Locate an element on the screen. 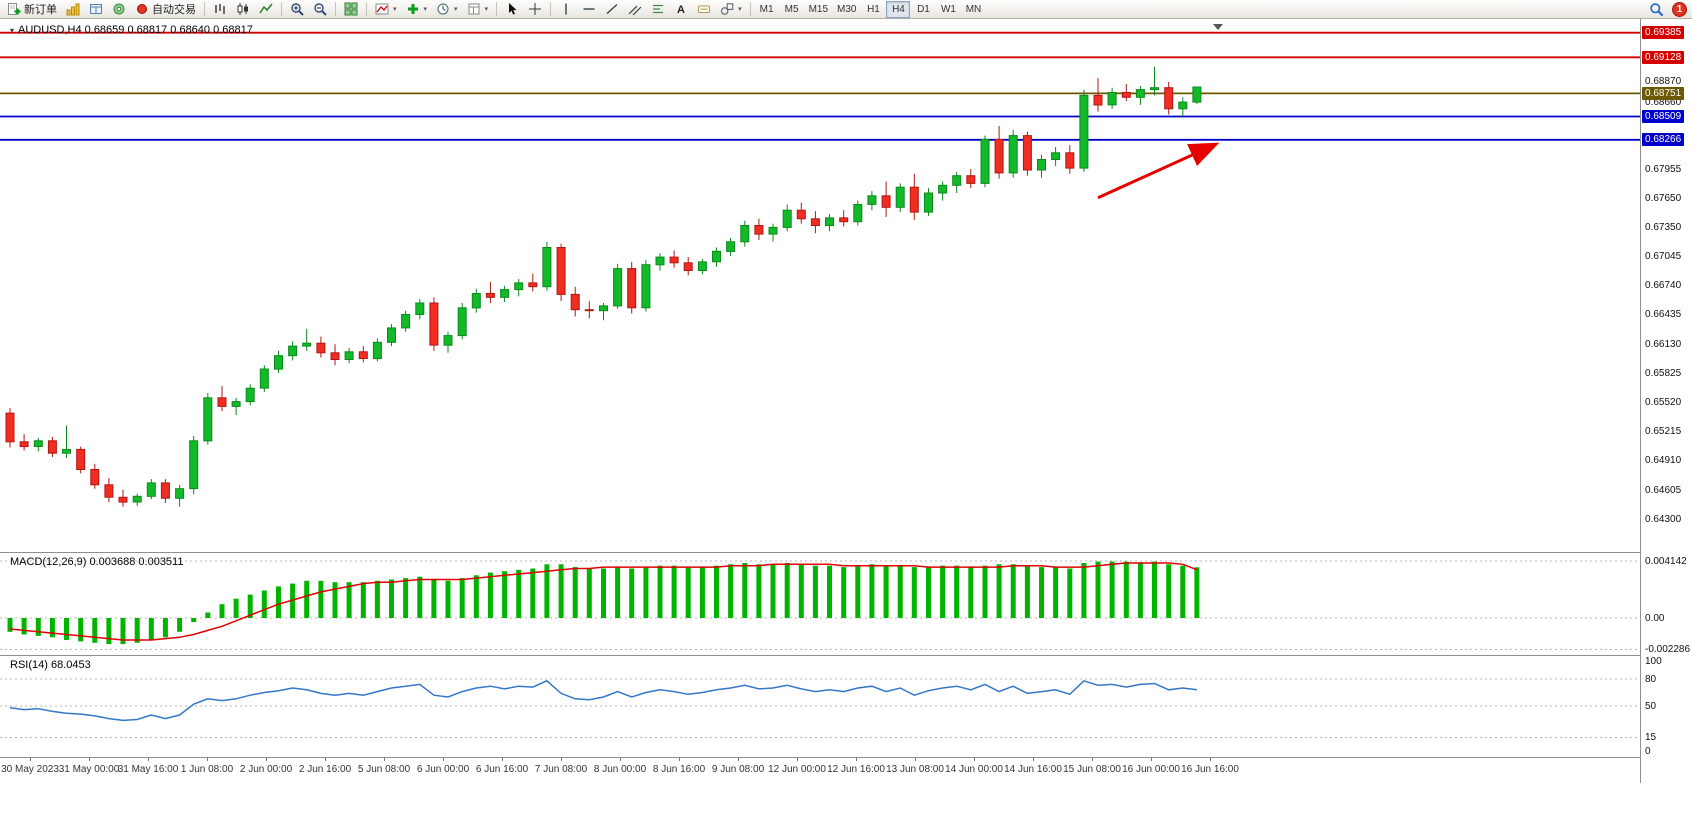  horizontal-line-tool-button is located at coordinates (589, 9).